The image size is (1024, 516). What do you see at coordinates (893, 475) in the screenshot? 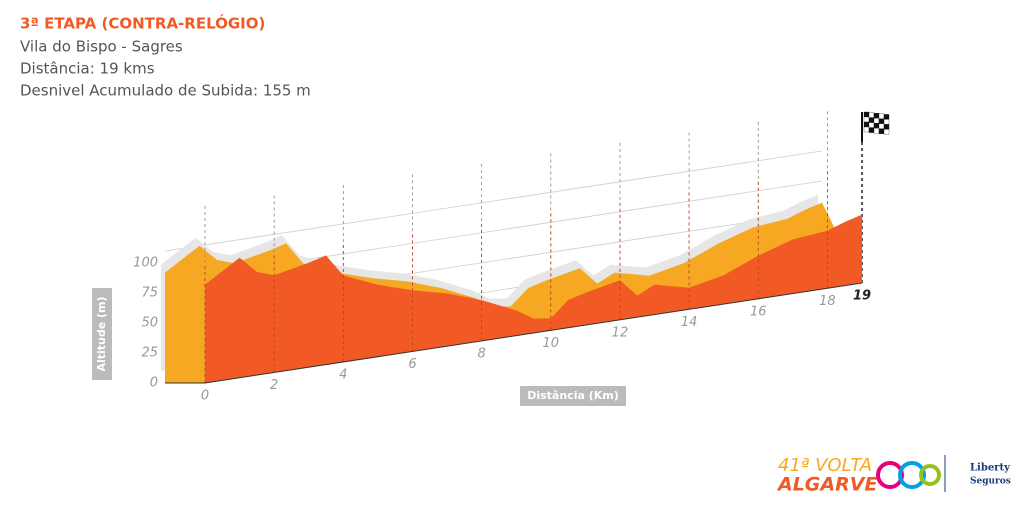
I see `logo: 41ª VOLTA ALGARVE Liberty Seguros` at bounding box center [893, 475].